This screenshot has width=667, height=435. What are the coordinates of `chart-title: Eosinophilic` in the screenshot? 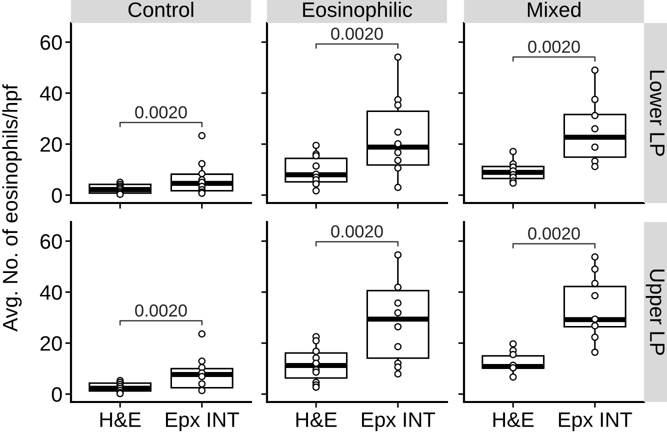 It's located at (357, 12).